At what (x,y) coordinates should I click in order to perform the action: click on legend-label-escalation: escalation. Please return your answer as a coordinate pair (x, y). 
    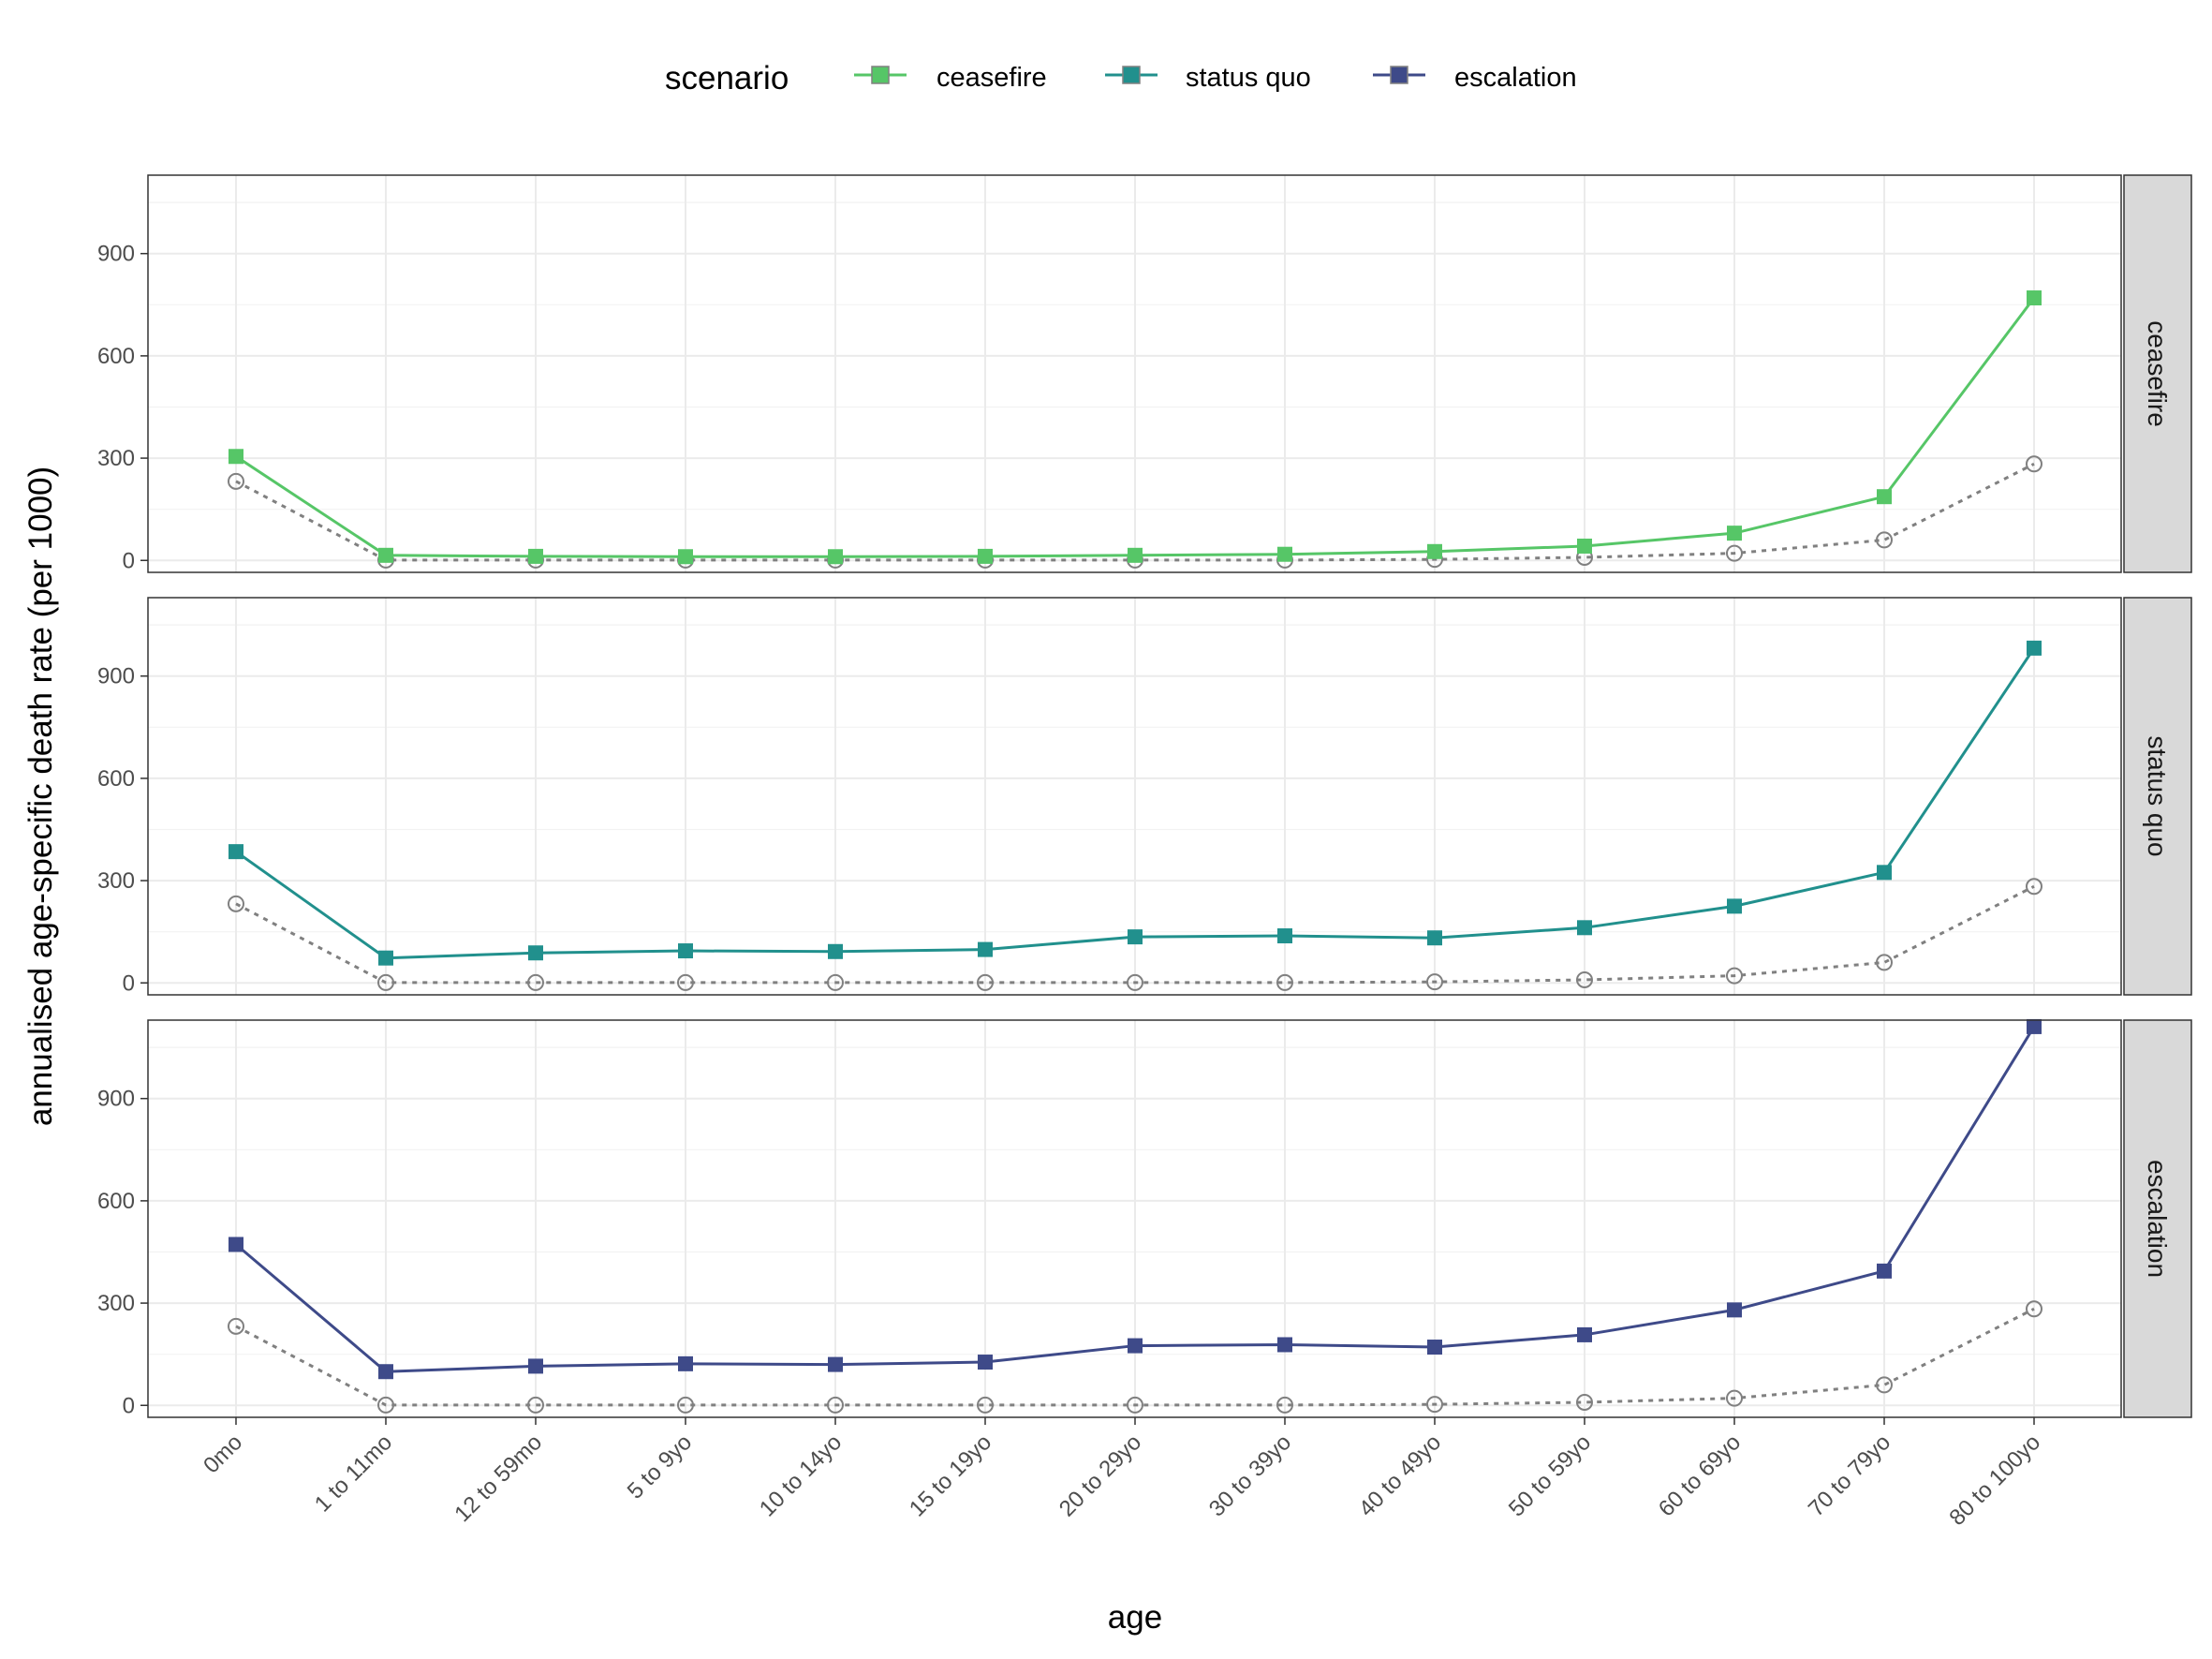
    Looking at the image, I should click on (1516, 78).